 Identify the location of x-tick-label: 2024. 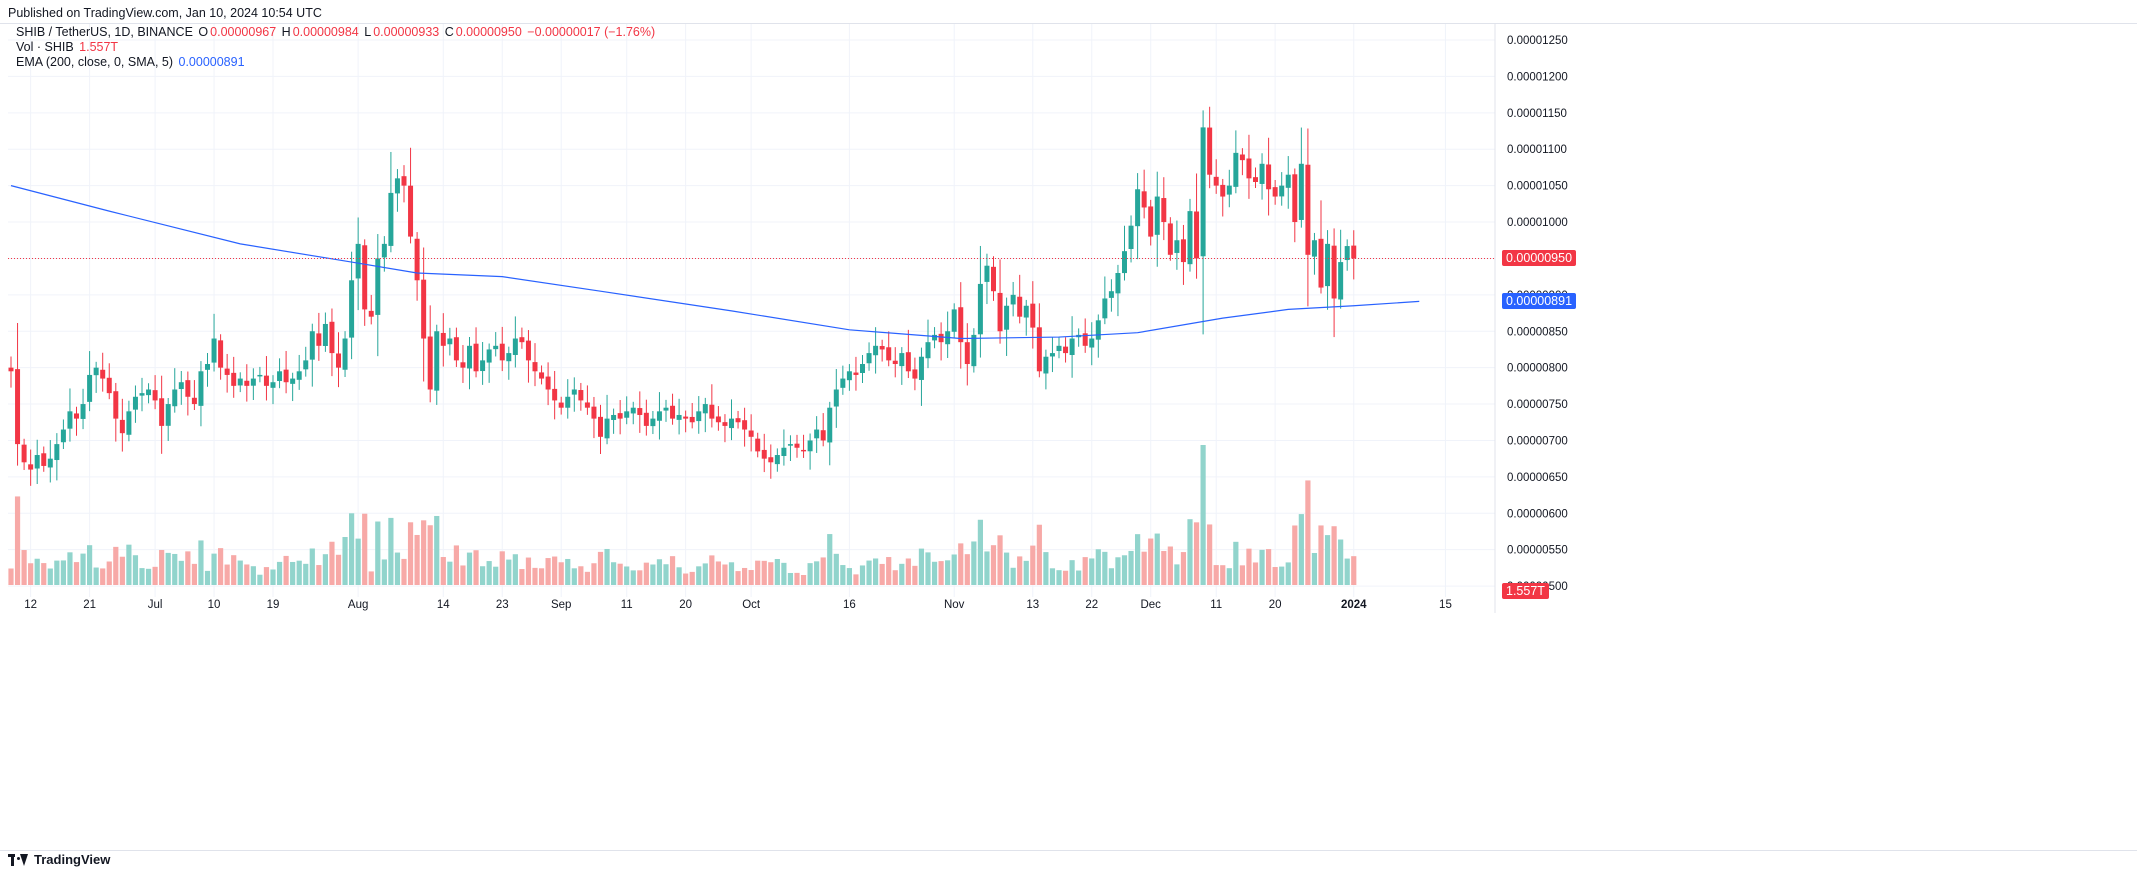
(1354, 605).